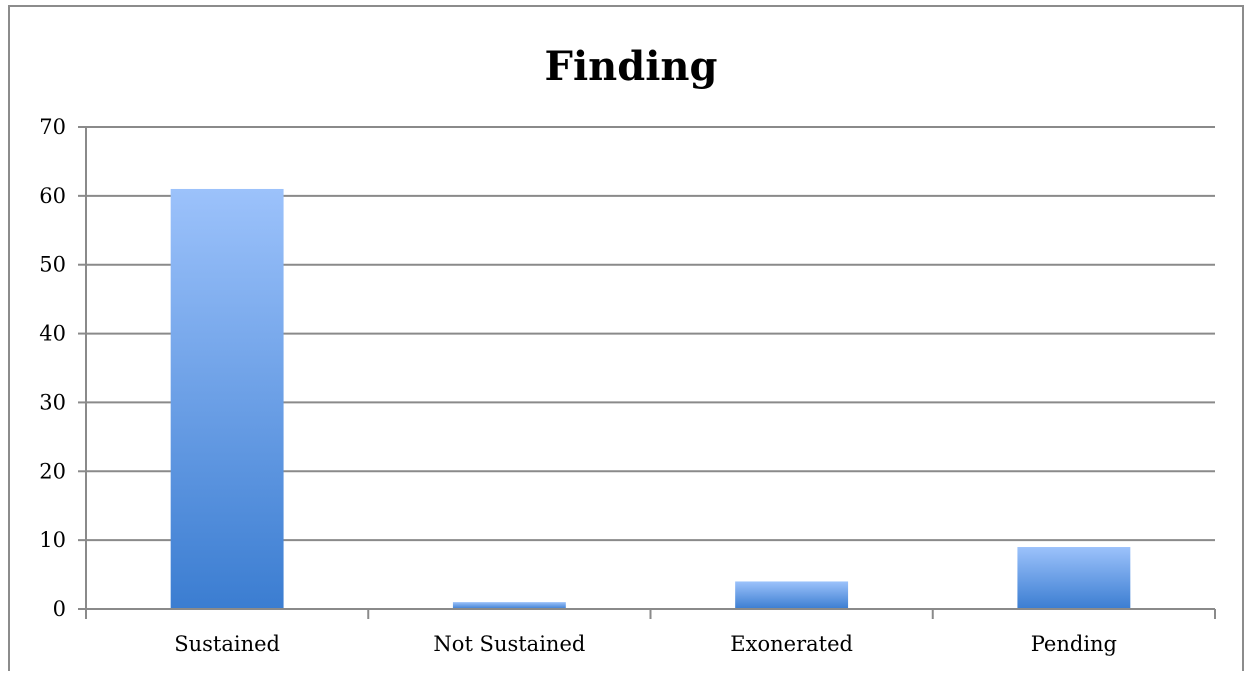  I want to click on bar-sustained, so click(227, 398).